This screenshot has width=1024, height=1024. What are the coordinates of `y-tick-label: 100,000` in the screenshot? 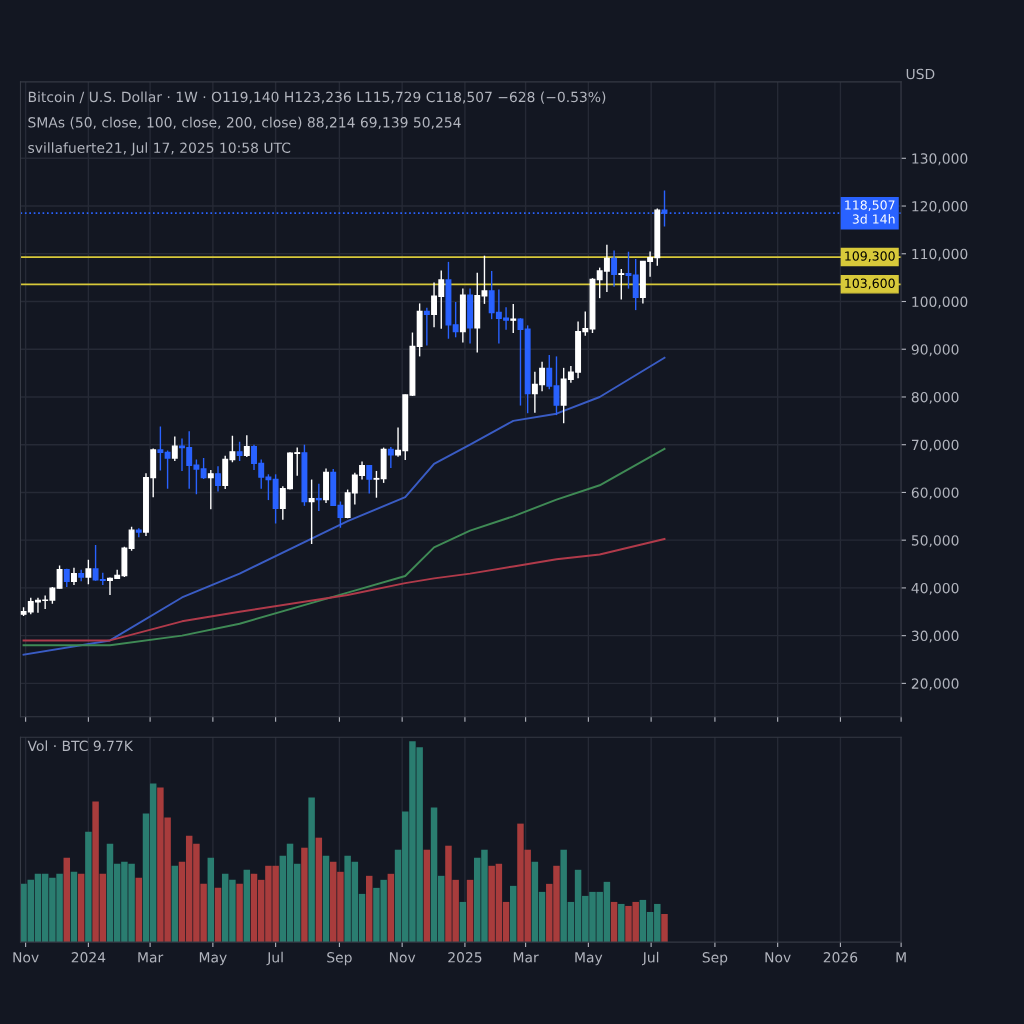 It's located at (940, 302).